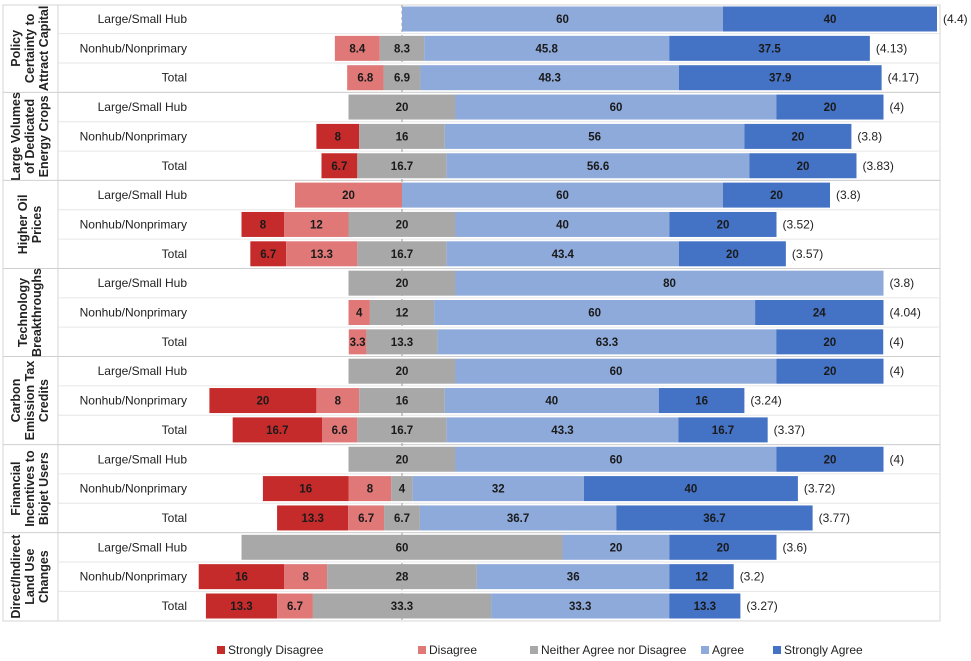 This screenshot has height=661, width=971. I want to click on group-label-line: Direct/Indirect, so click(16, 576).